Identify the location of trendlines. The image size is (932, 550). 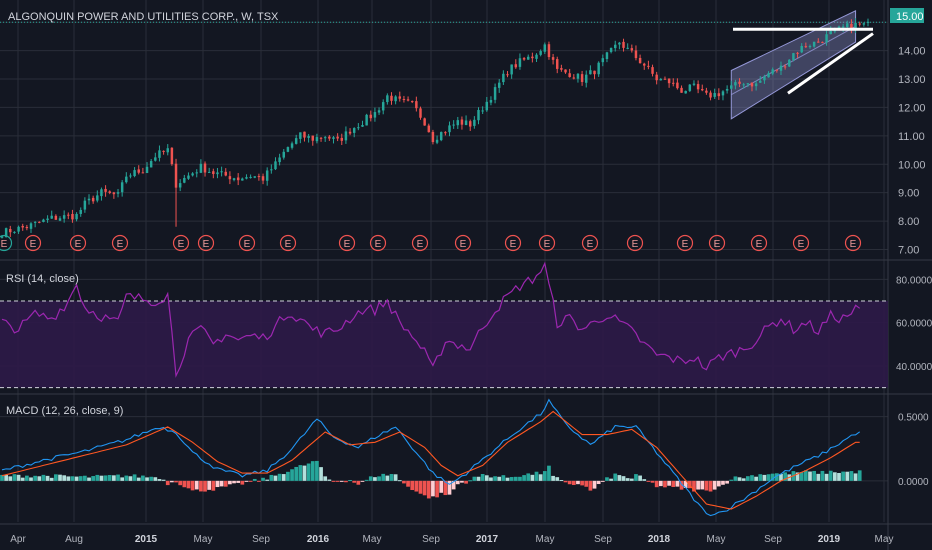
(803, 61).